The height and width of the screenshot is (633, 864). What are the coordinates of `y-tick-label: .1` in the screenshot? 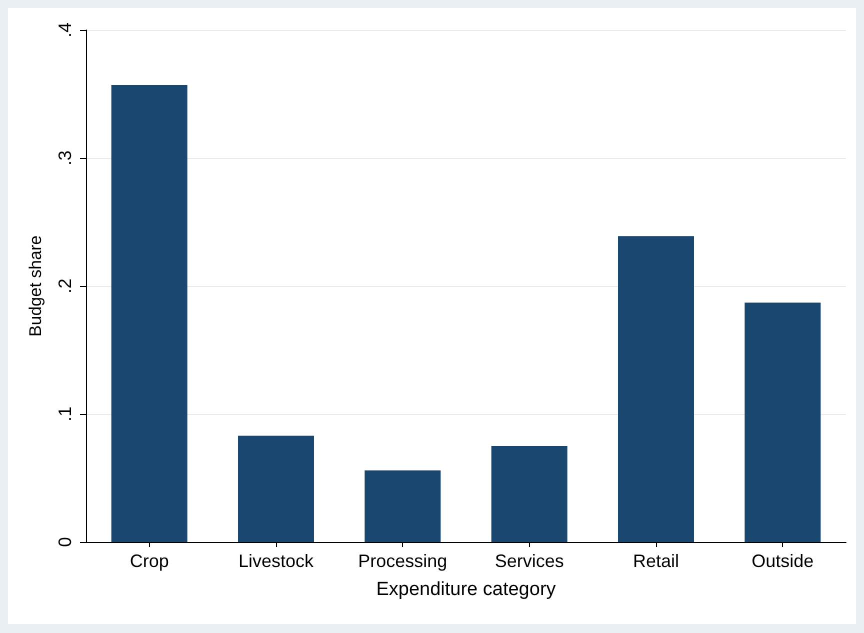 It's located at (65, 414).